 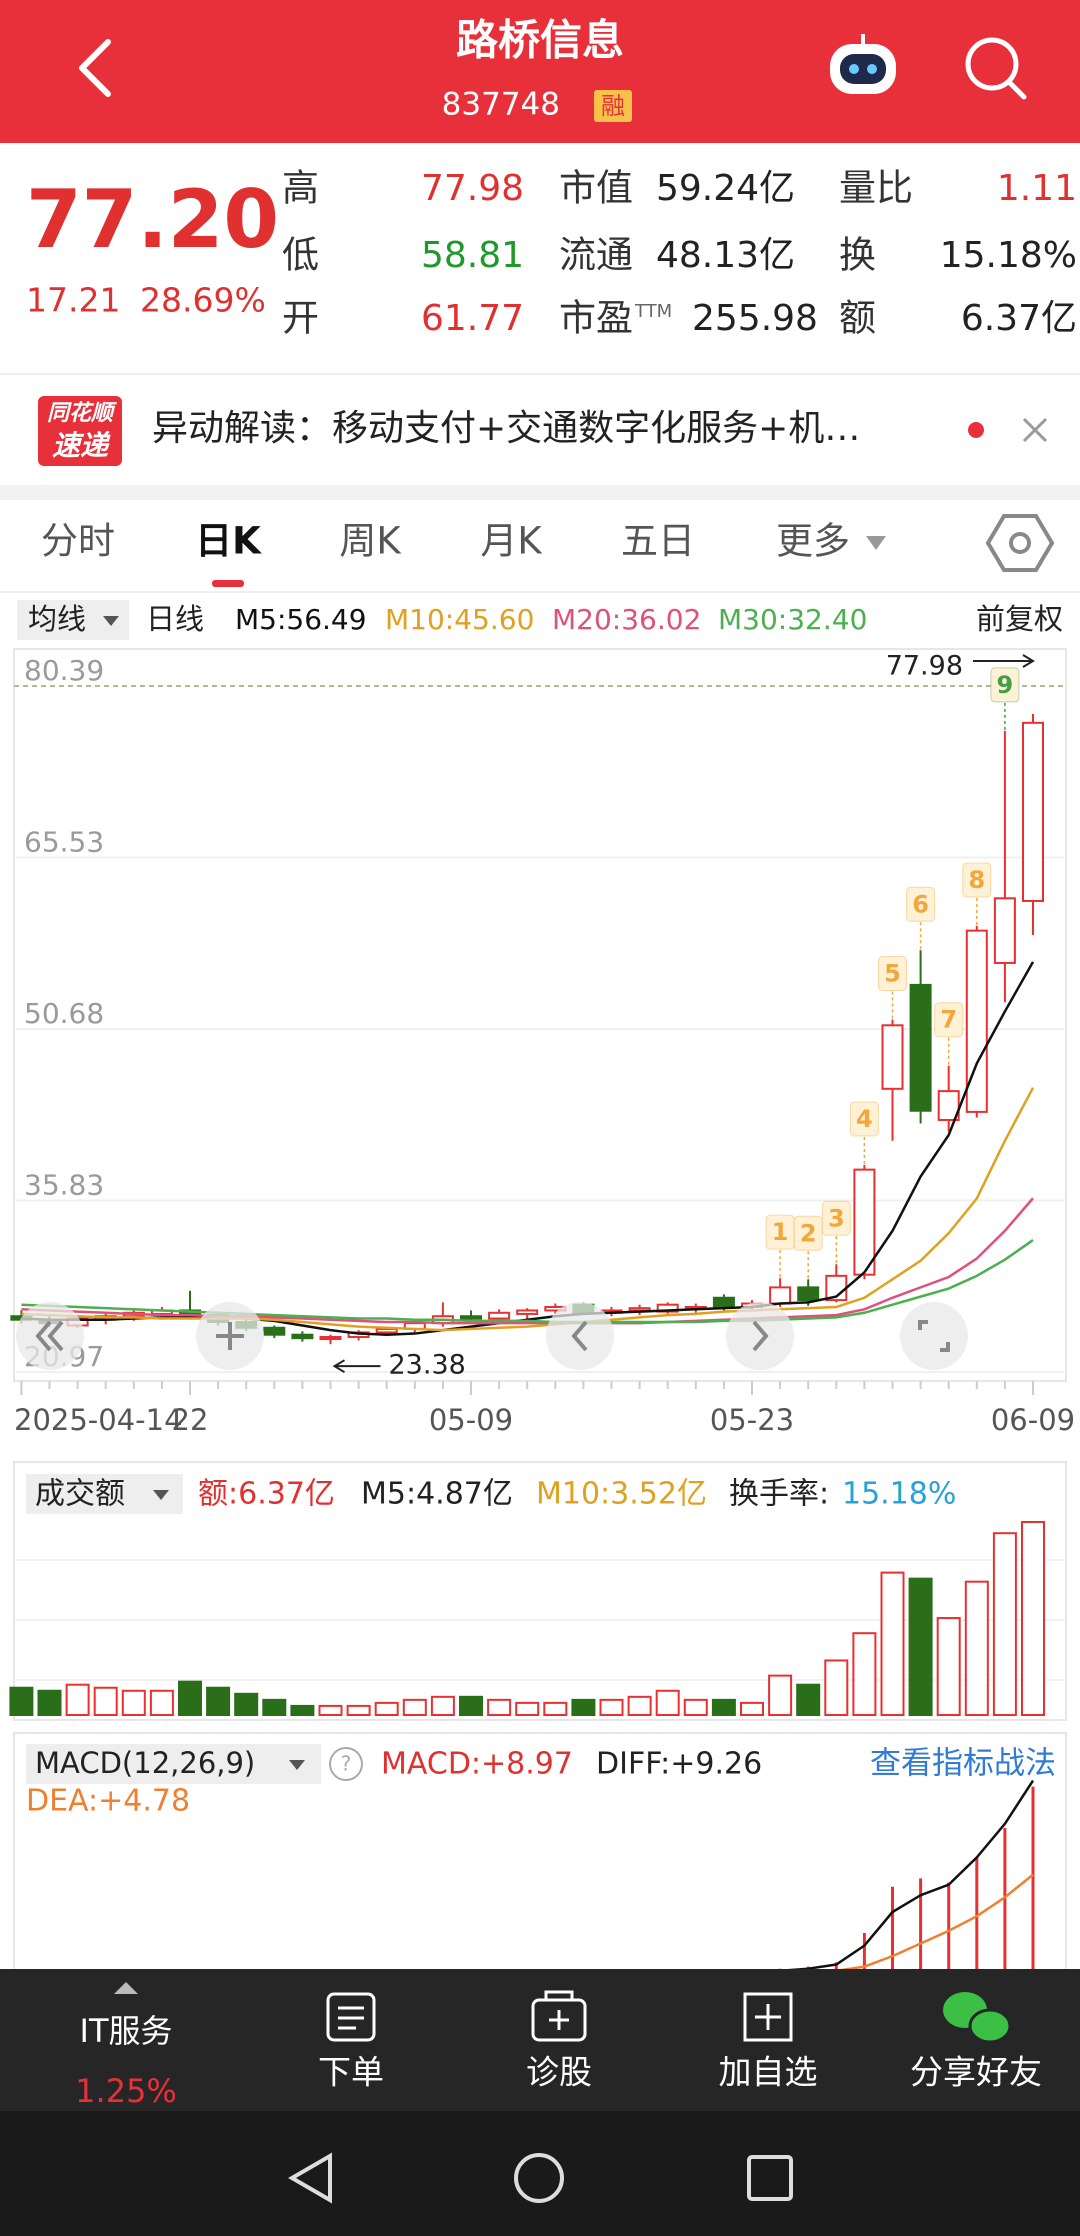 What do you see at coordinates (300, 255) in the screenshot?
I see `field-label: 低` at bounding box center [300, 255].